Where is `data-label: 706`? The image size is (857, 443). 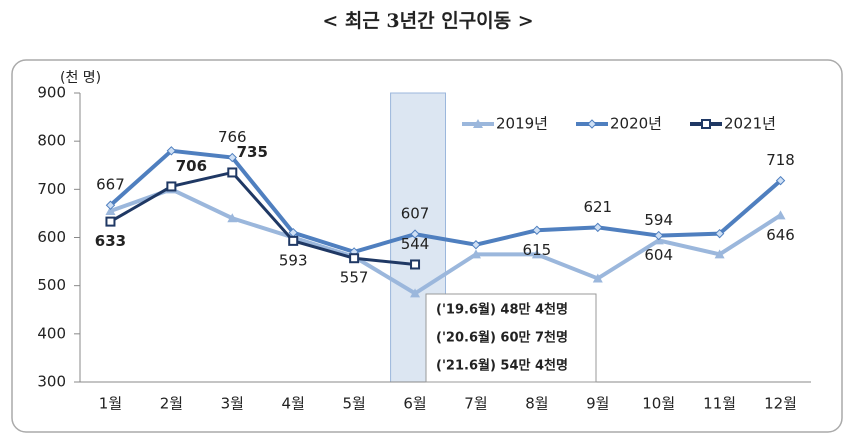
data-label: 706 is located at coordinates (191, 166).